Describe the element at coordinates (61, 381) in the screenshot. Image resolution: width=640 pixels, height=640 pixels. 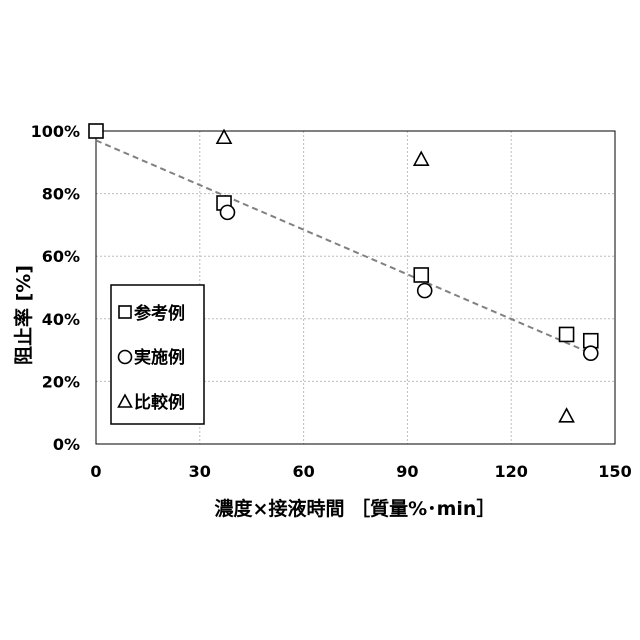
I see `y-tick-label: 20%` at that location.